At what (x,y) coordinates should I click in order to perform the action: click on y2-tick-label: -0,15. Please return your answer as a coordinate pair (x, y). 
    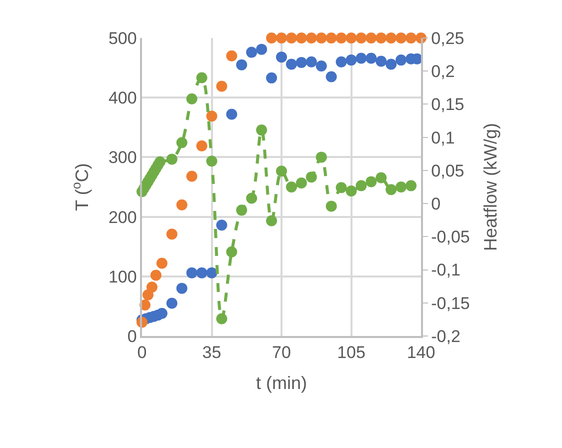
    Looking at the image, I should click on (450, 303).